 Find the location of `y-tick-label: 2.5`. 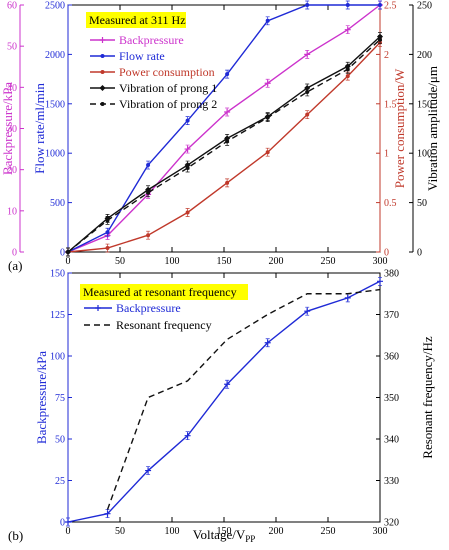

y-tick-label: 2.5 is located at coordinates (390, 6).